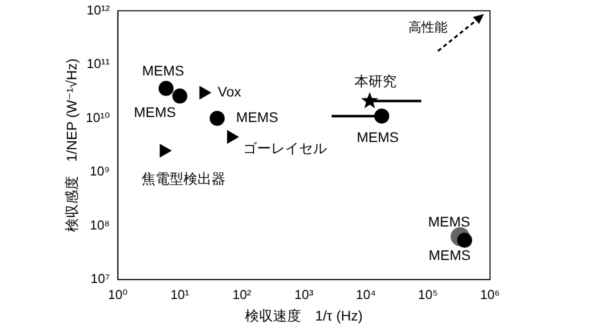 The height and width of the screenshot is (331, 590). Describe the element at coordinates (304, 315) in the screenshot. I see `x-axis-title: 検収速度 1/τ (Hz)` at that location.